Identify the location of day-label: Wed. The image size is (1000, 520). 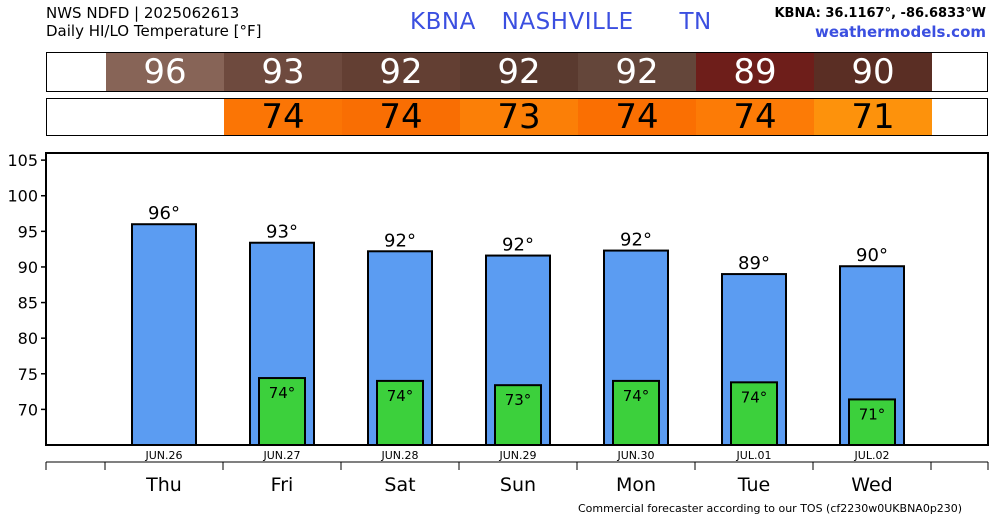
(871, 485).